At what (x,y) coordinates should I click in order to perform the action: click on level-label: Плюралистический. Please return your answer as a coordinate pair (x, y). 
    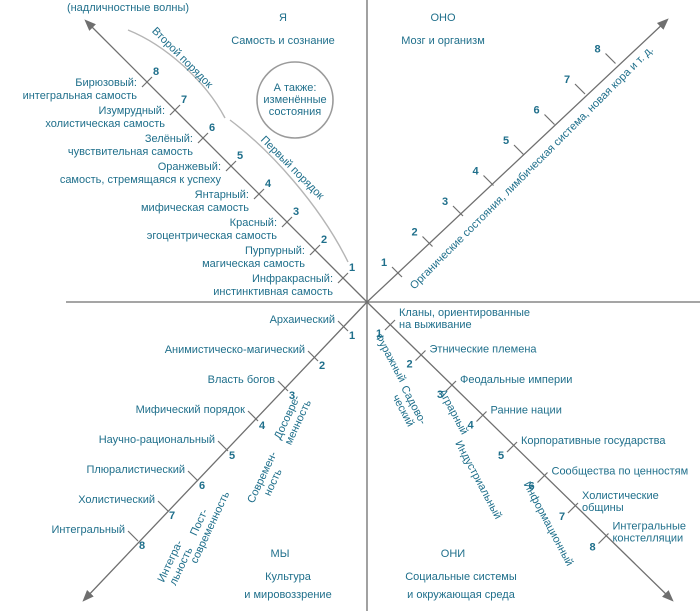
    Looking at the image, I should click on (135, 470).